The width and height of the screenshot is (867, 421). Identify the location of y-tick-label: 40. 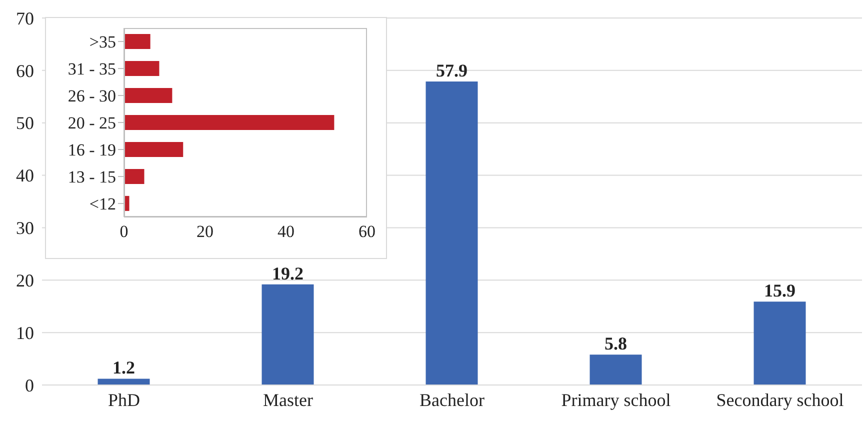
(25, 176).